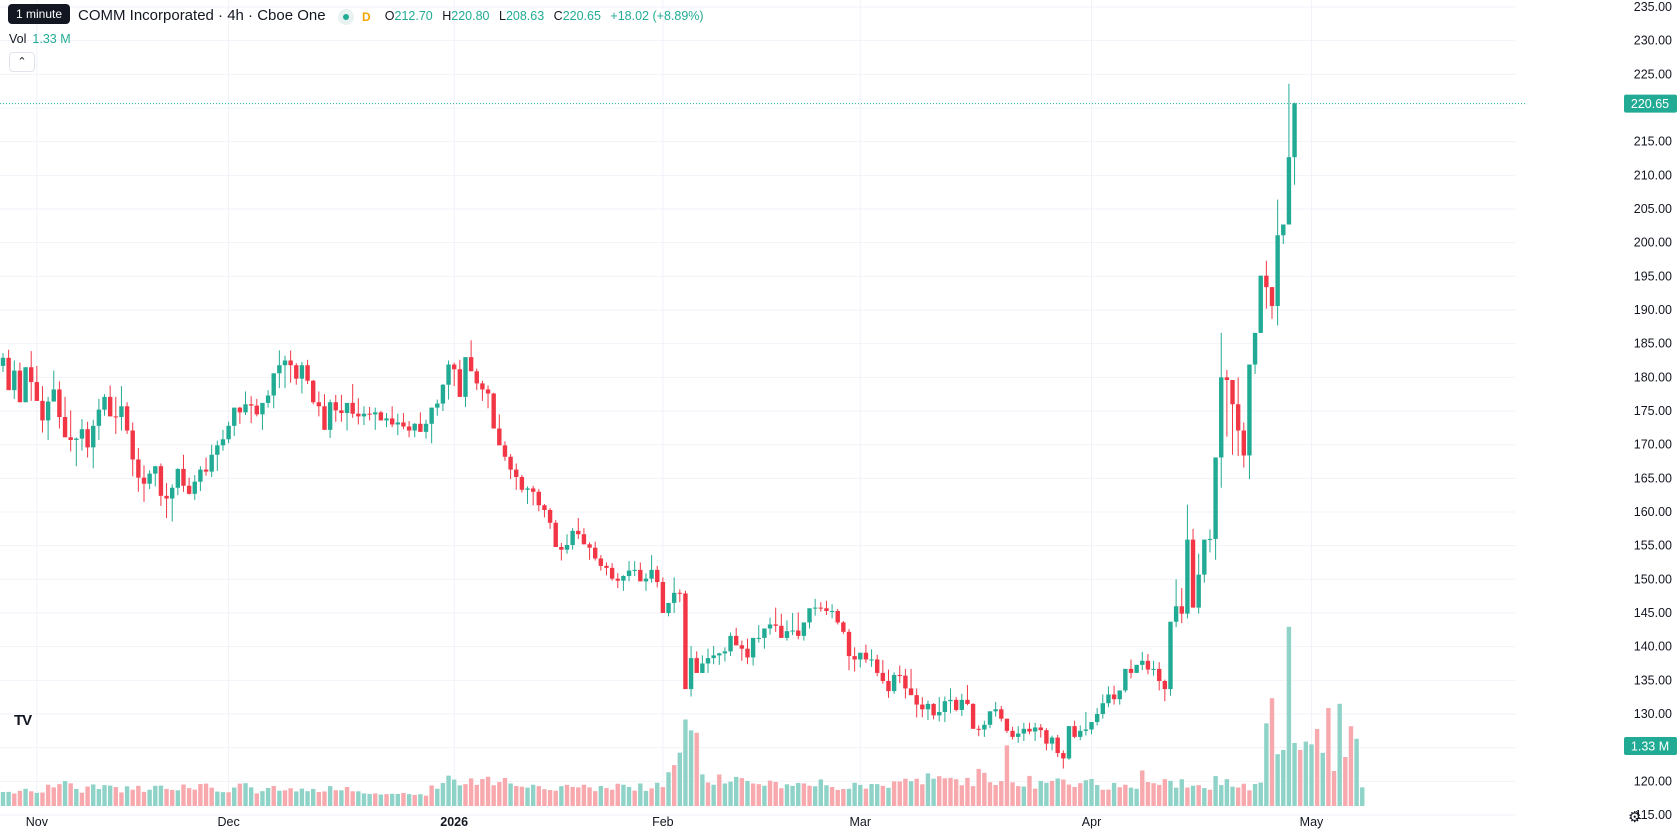 The width and height of the screenshot is (1678, 835). Describe the element at coordinates (1653, 478) in the screenshot. I see `price-tick-label: 165.00` at that location.